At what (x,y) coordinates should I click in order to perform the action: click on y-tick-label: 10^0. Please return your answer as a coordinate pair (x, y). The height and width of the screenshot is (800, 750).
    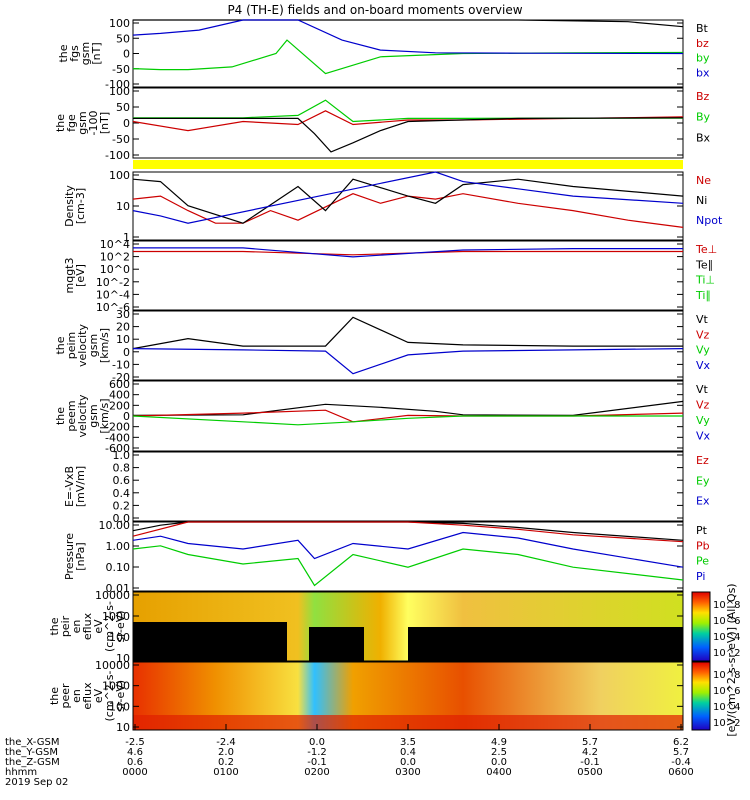
    Looking at the image, I should click on (115, 269).